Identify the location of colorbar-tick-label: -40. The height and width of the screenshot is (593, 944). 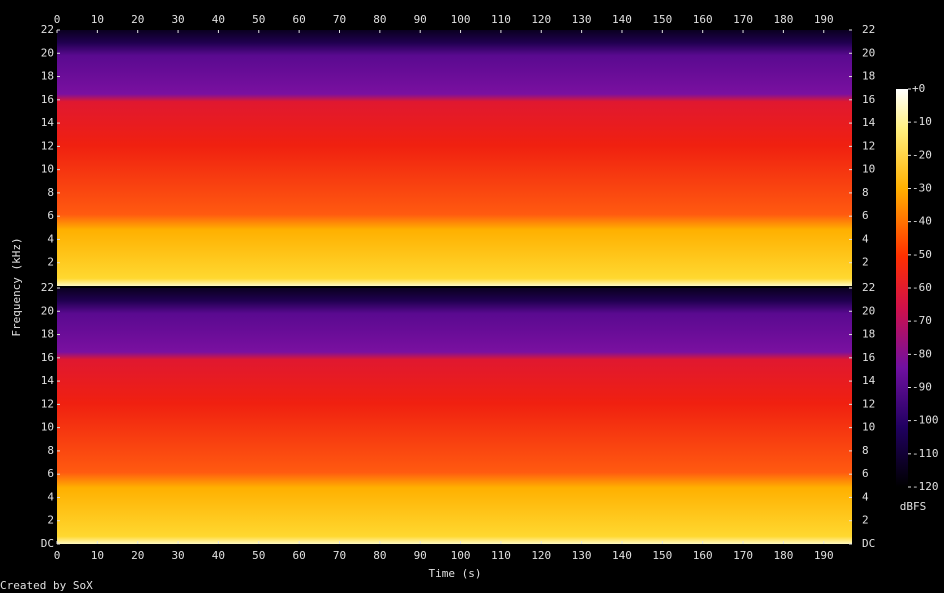
(922, 221).